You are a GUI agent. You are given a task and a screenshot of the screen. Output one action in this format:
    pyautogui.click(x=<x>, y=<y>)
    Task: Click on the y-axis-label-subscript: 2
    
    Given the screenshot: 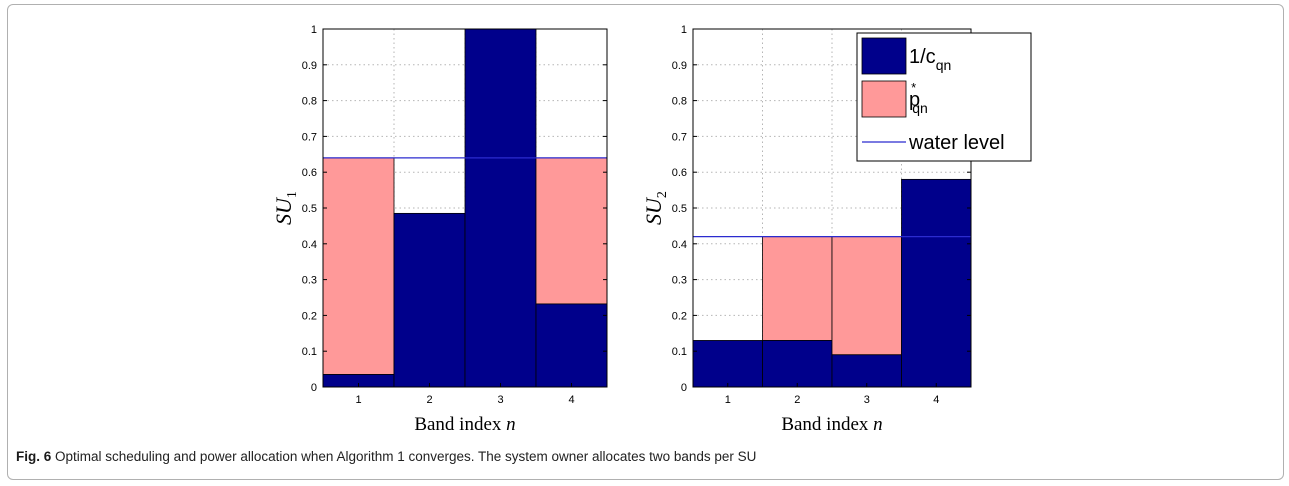 What is the action you would take?
    pyautogui.click(x=662, y=194)
    